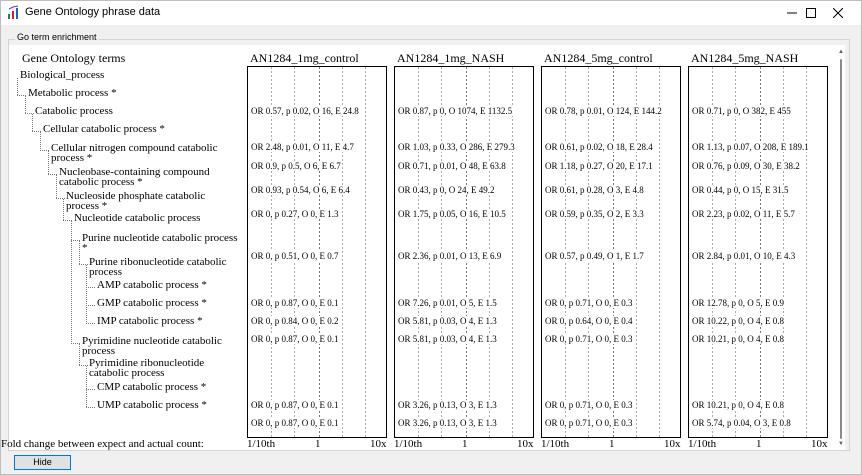  What do you see at coordinates (303, 147) in the screenshot?
I see `enrichment-stat: OR 2.48, p 0.01, O 11, E 4.7` at bounding box center [303, 147].